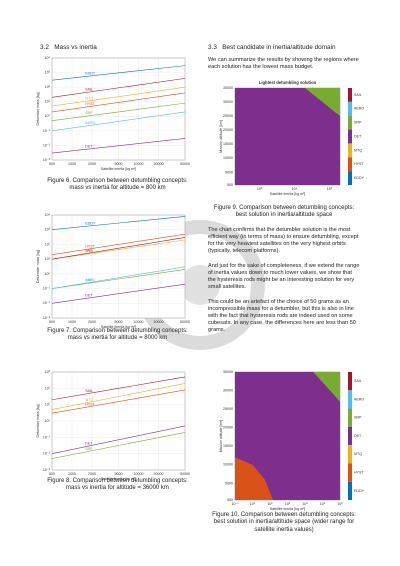 The image size is (400, 566). I want to click on series-label: EDDY, so click(90, 74).